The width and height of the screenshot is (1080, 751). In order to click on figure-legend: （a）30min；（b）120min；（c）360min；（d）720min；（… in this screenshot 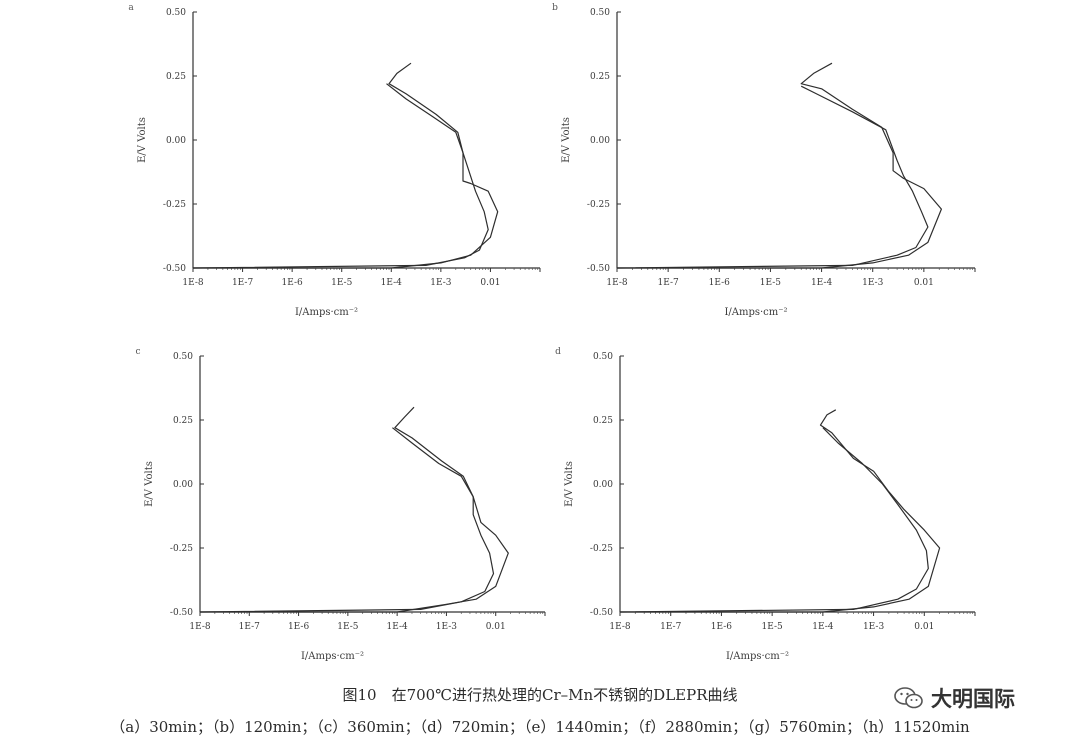, I will do `click(540, 727)`.